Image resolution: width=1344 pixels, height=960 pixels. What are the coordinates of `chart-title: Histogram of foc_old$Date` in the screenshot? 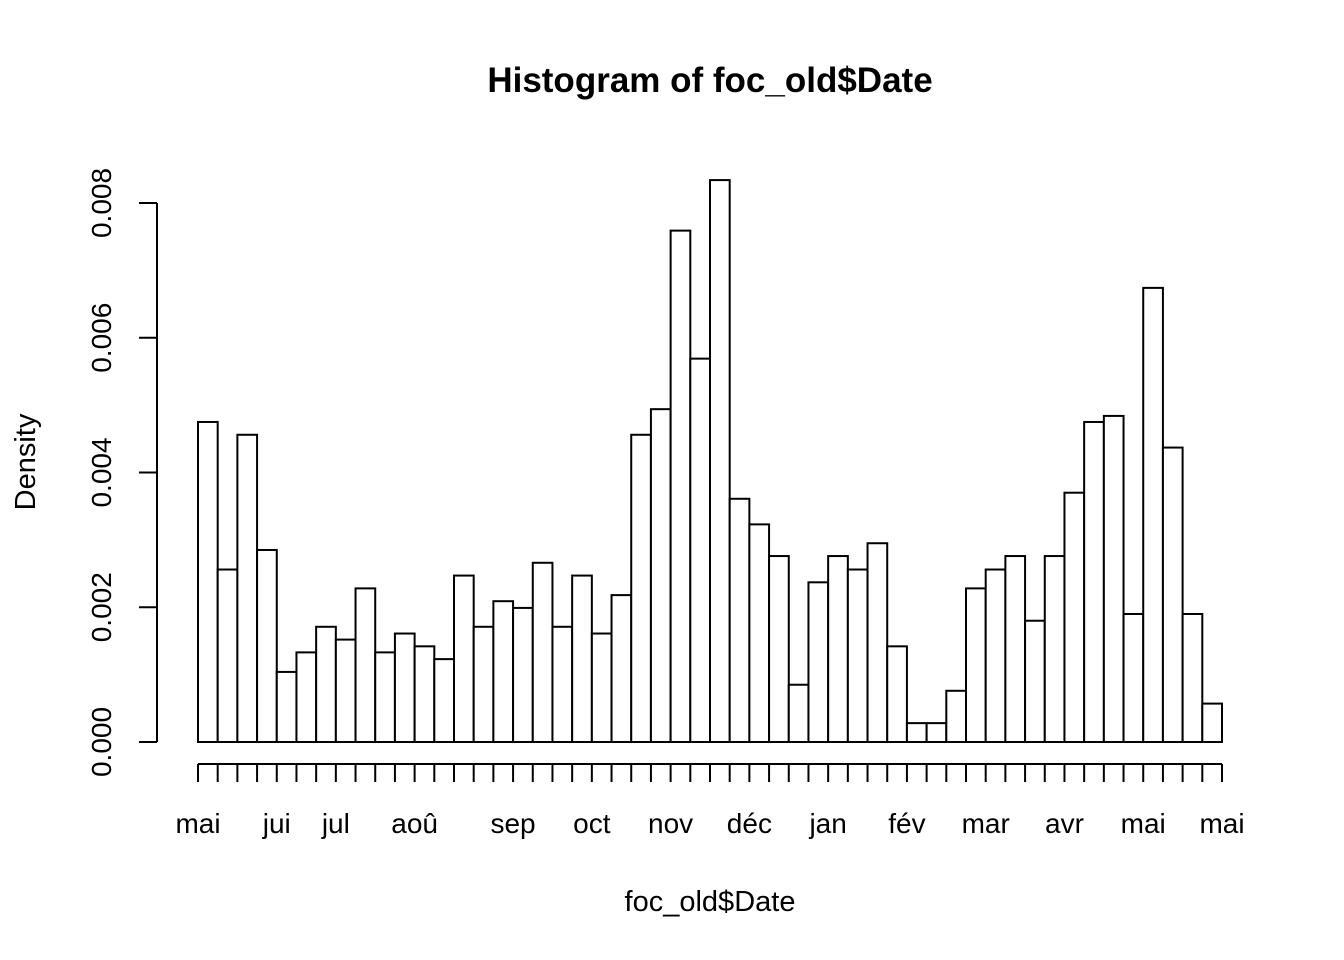 It's located at (709, 80).